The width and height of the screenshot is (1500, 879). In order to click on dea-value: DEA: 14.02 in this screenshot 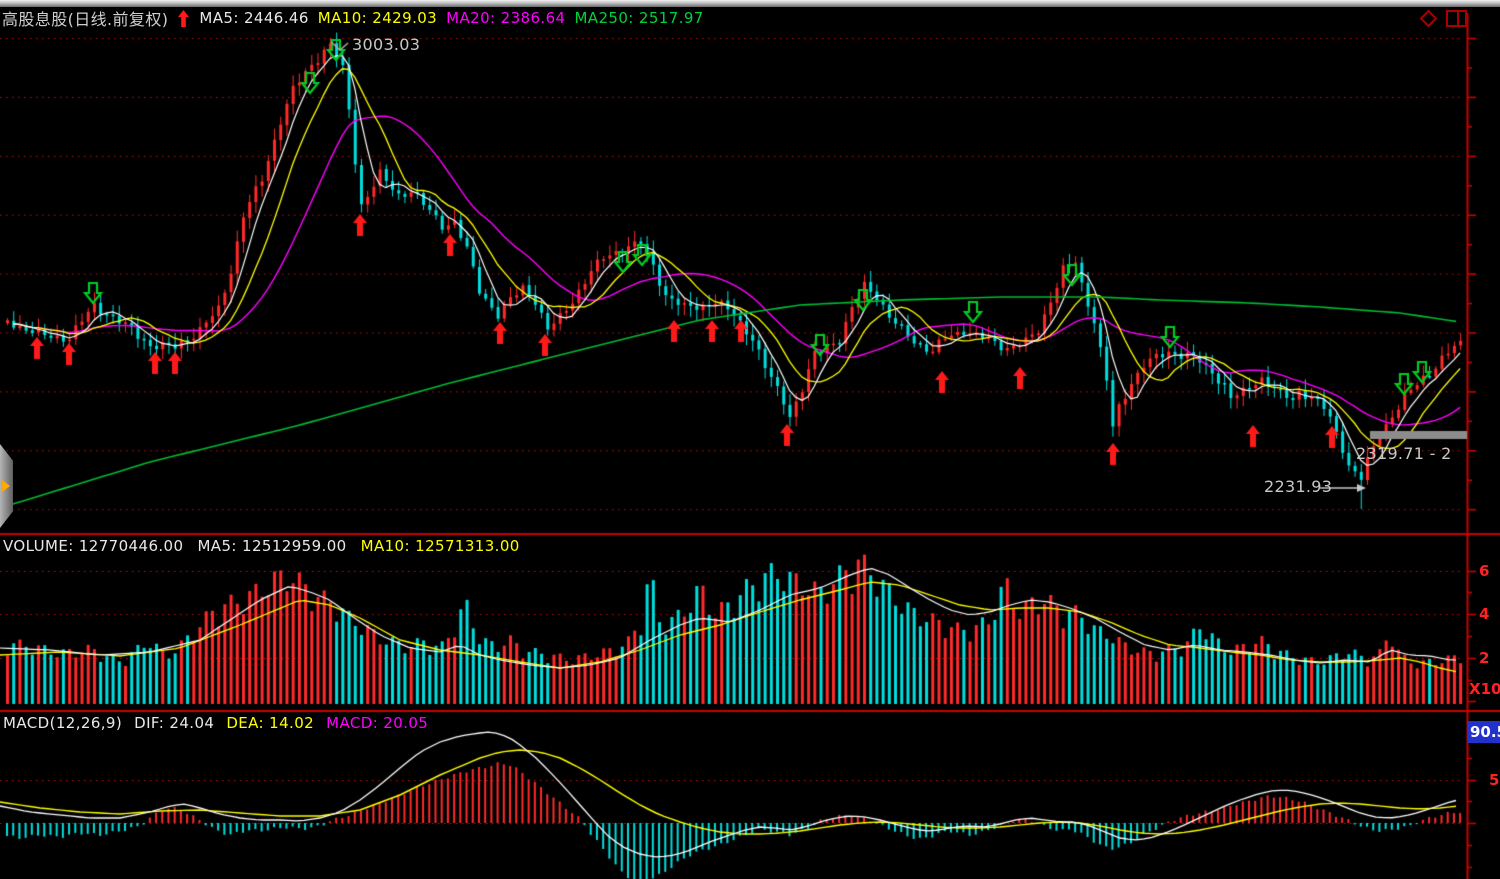, I will do `click(270, 723)`.